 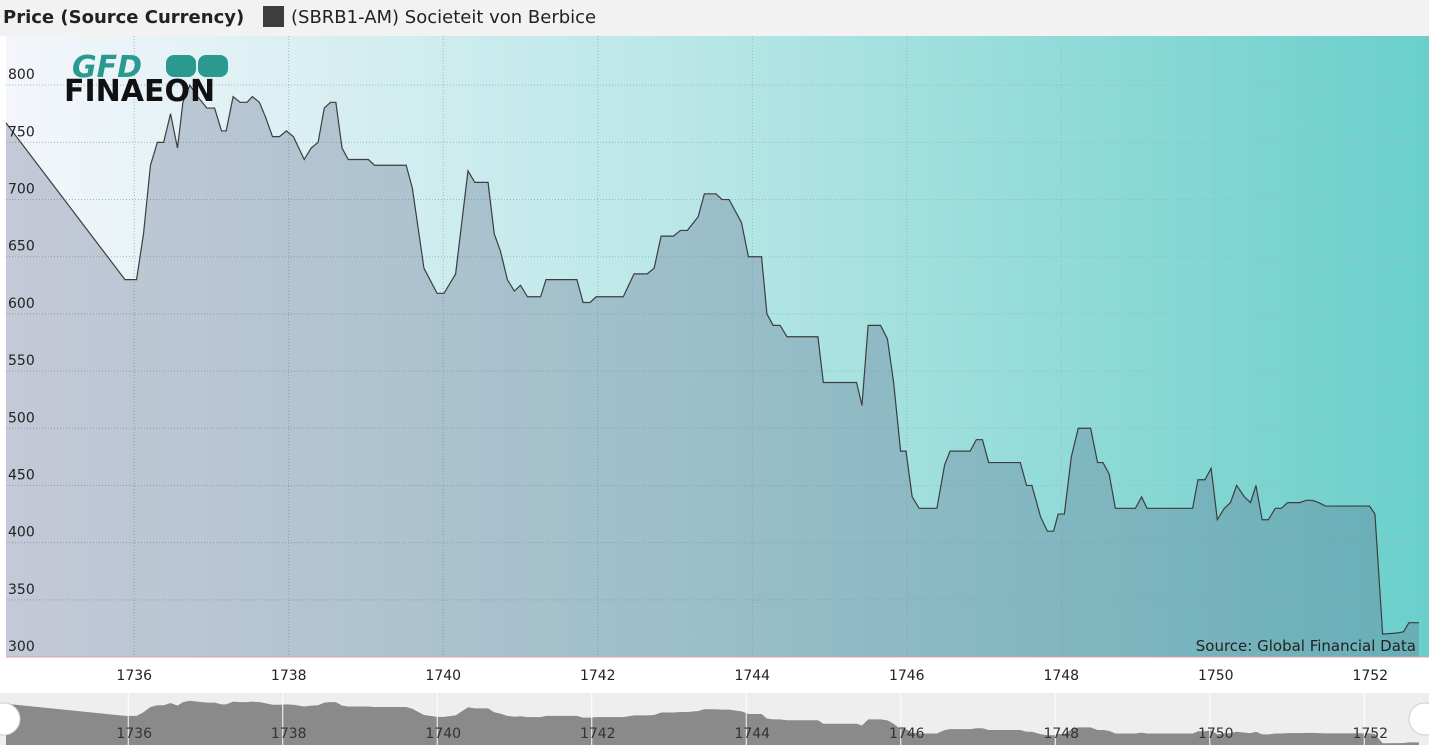 What do you see at coordinates (139, 91) in the screenshot?
I see `logo-bottom: FINAEON` at bounding box center [139, 91].